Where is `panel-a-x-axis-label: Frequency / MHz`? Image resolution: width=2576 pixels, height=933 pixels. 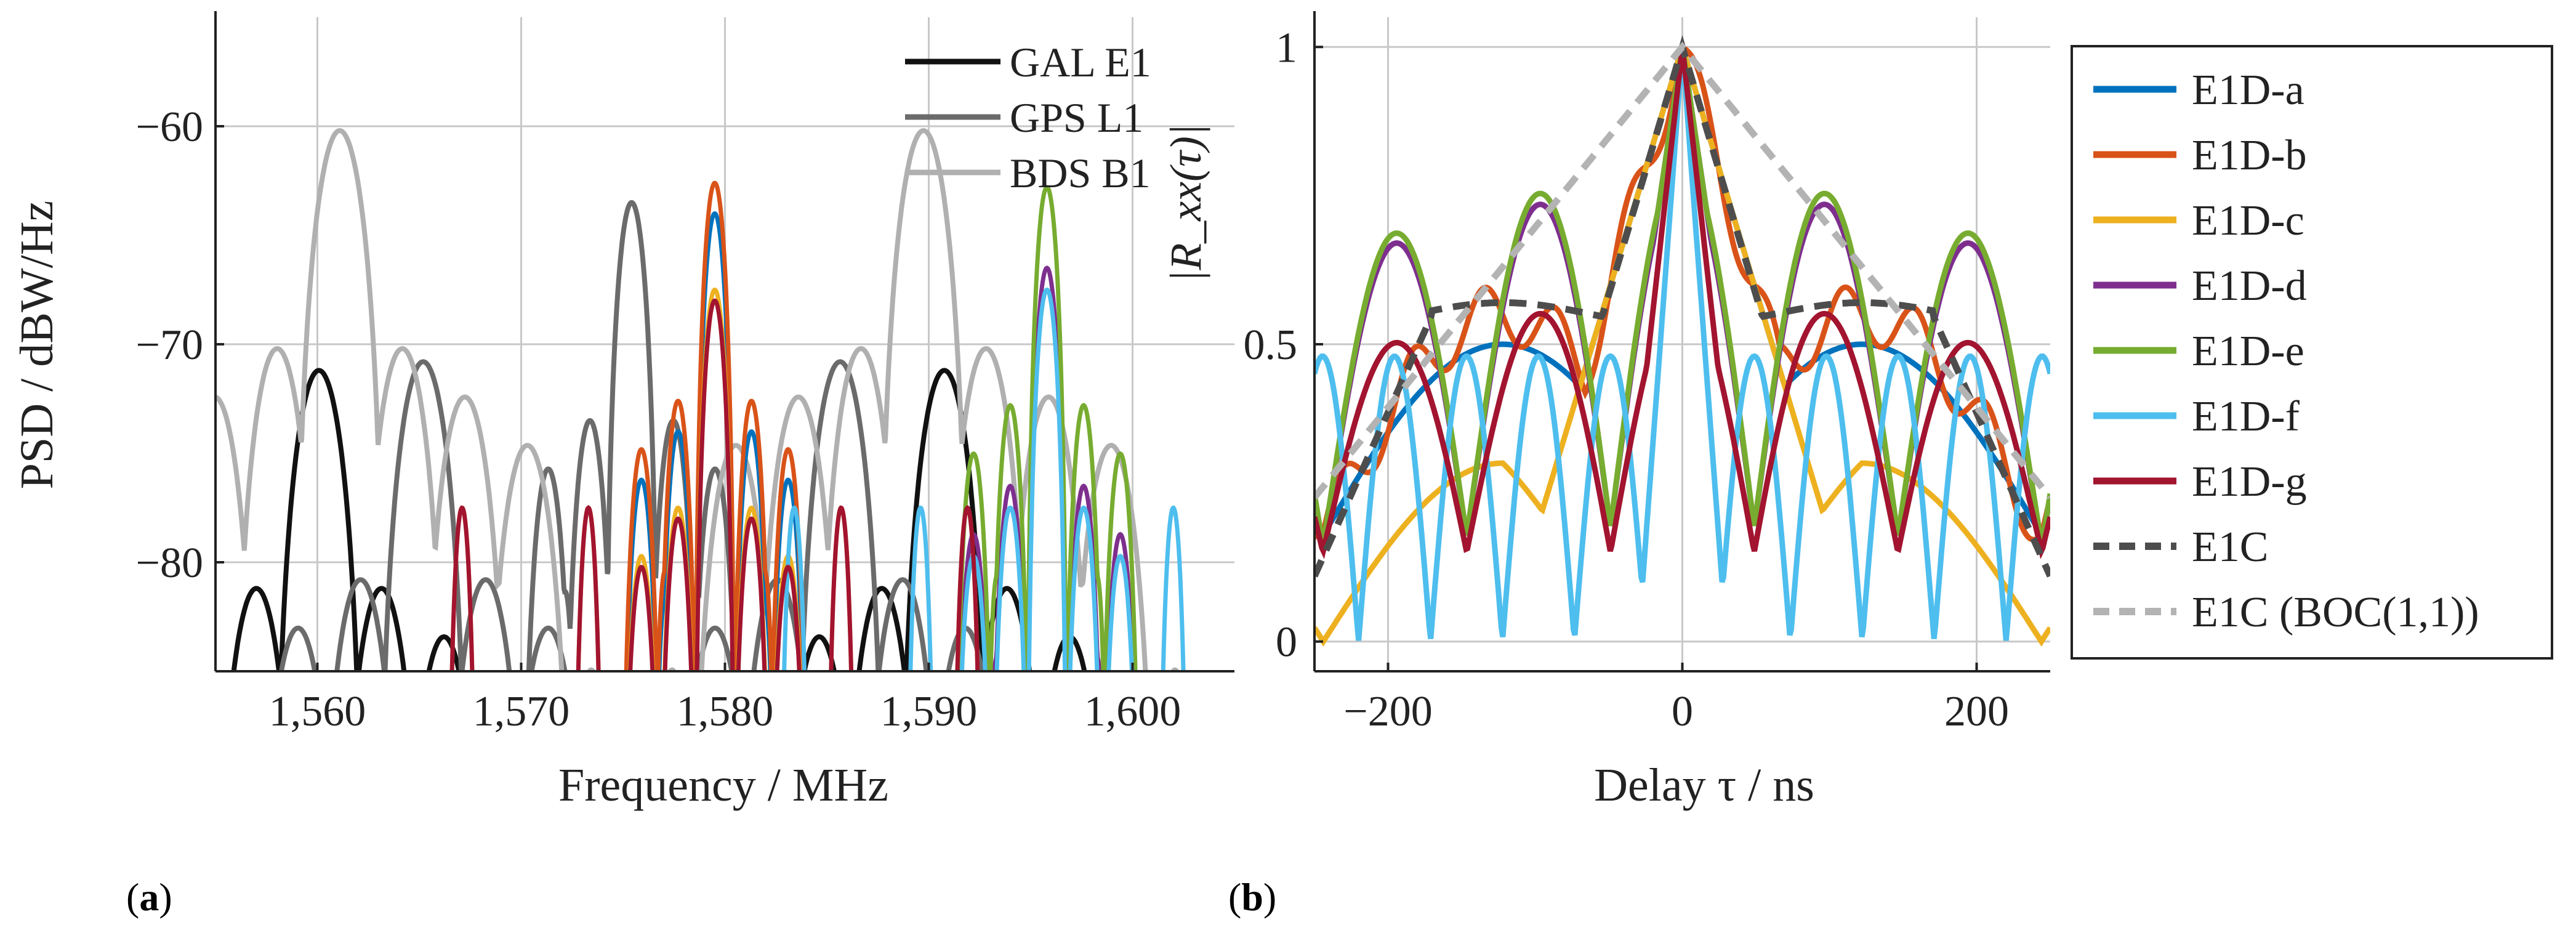 panel-a-x-axis-label: Frequency / MHz is located at coordinates (723, 785).